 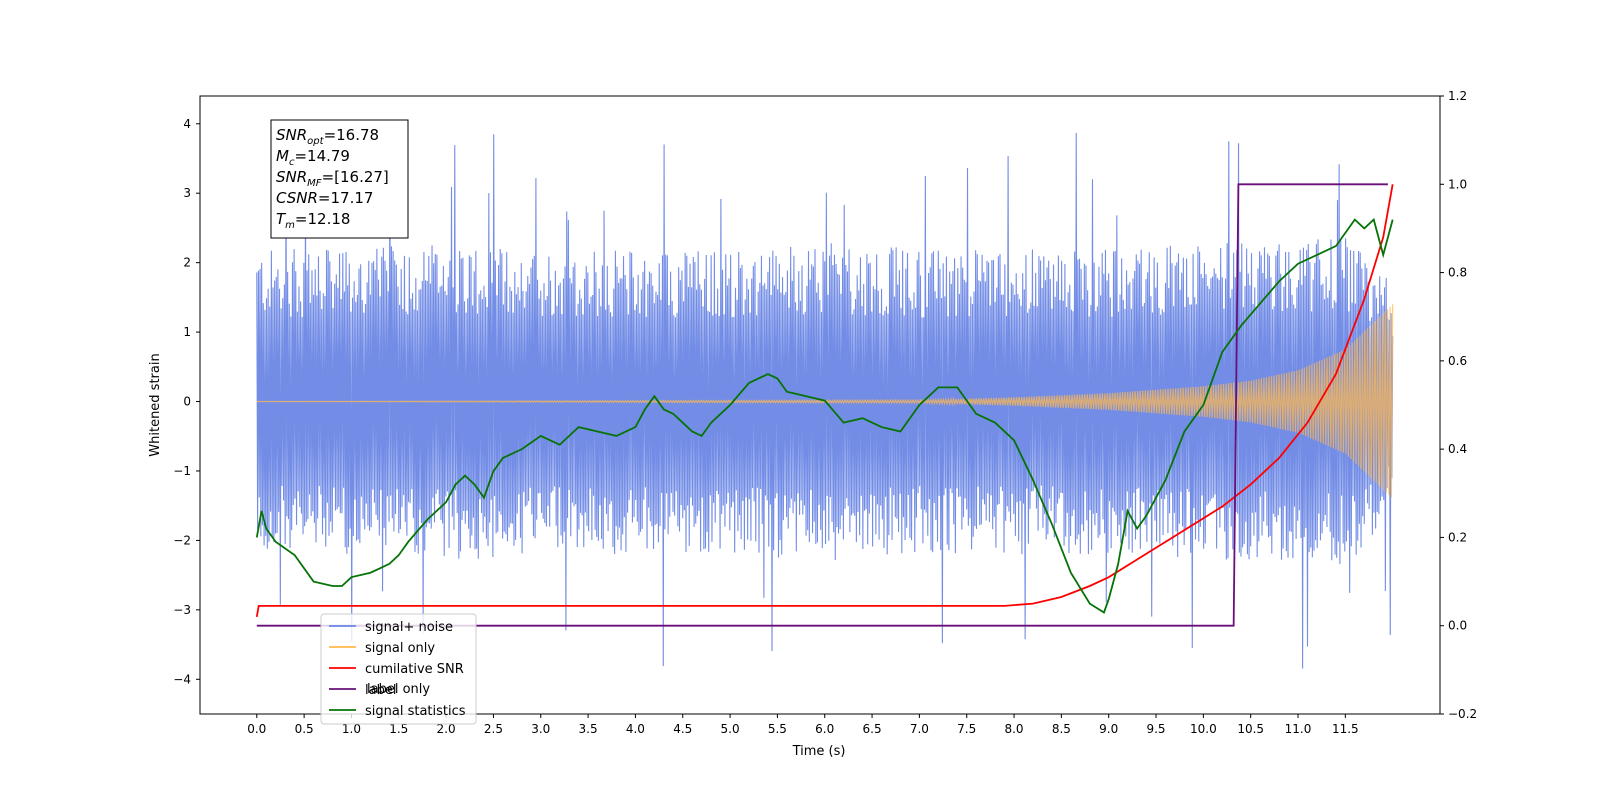 I want to click on x-tick-label: 0.5, so click(x=304, y=729).